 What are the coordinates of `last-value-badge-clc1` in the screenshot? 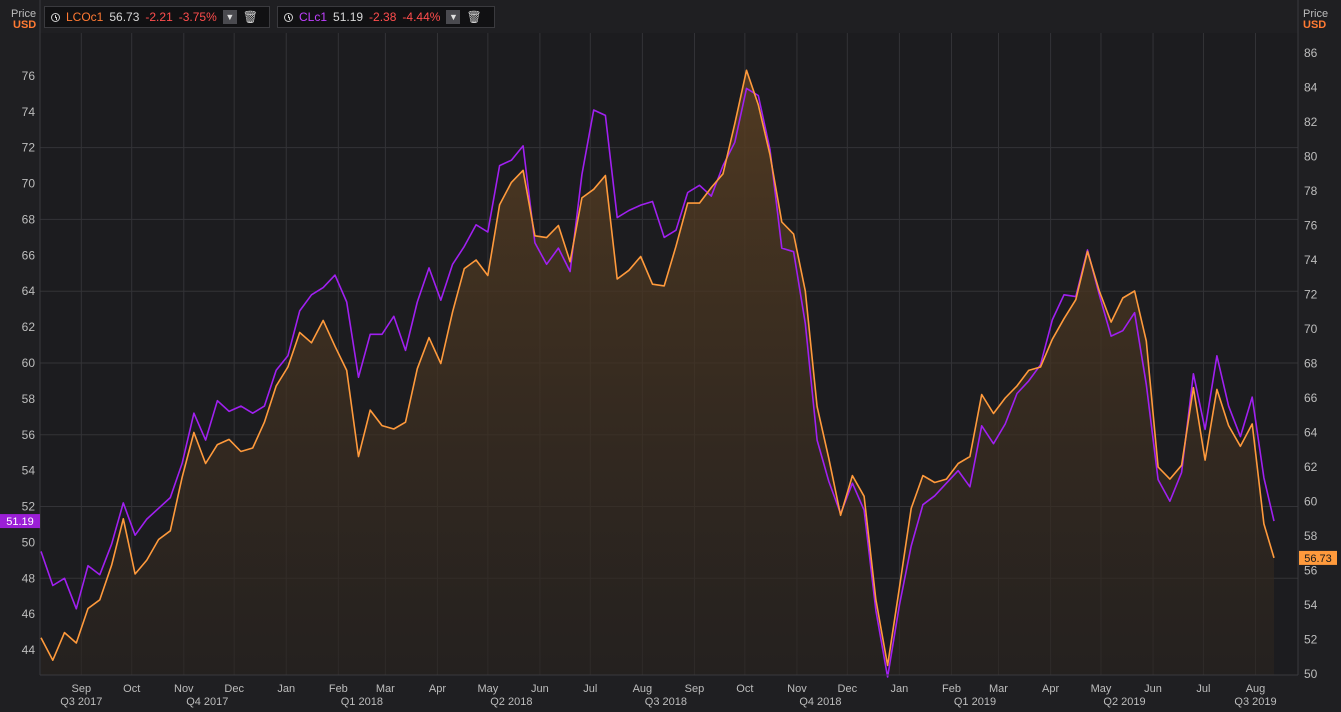 It's located at (20, 521).